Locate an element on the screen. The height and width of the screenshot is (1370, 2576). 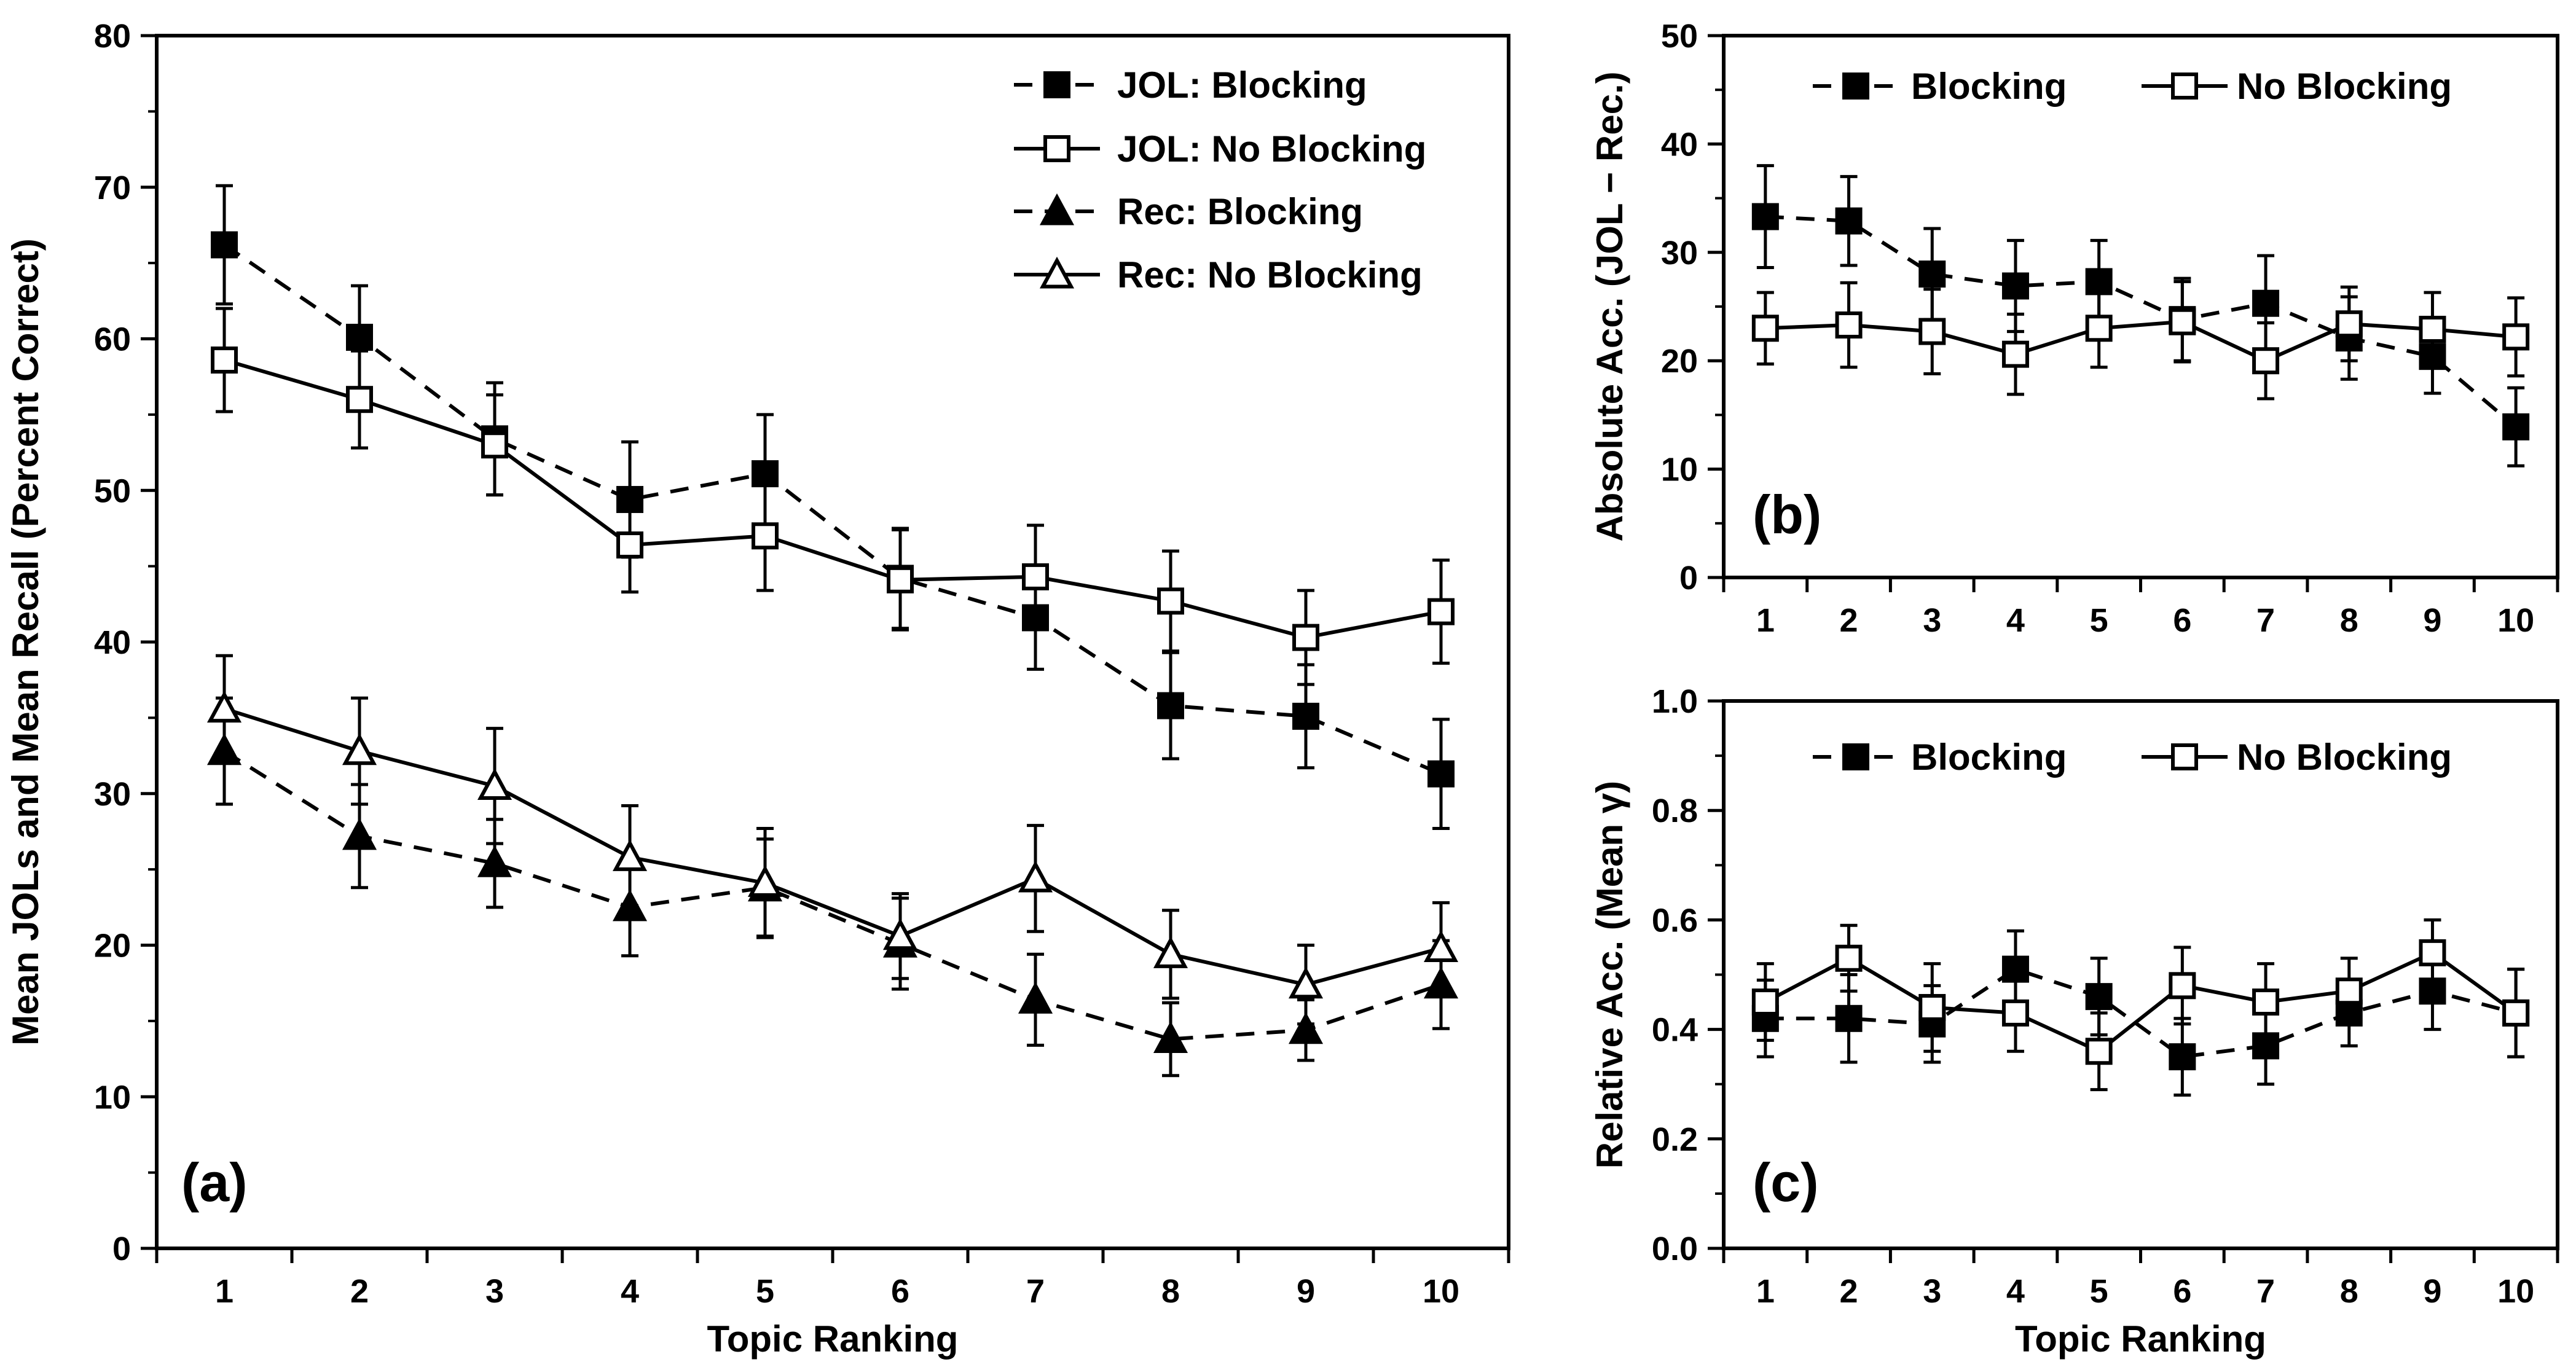
x-tick-label: 9 is located at coordinates (2432, 620).